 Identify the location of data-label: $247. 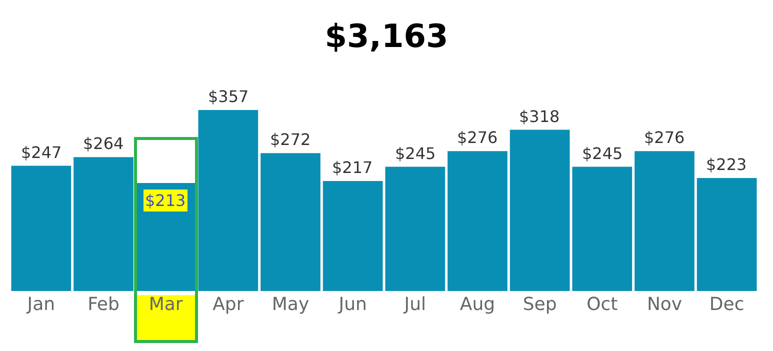
(41, 152).